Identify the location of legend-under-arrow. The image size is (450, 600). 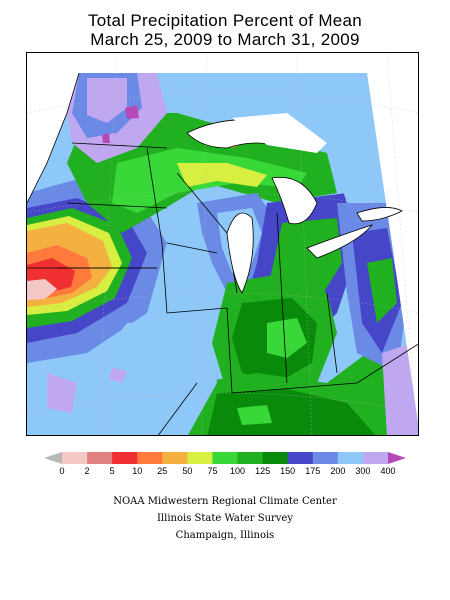
(53, 458).